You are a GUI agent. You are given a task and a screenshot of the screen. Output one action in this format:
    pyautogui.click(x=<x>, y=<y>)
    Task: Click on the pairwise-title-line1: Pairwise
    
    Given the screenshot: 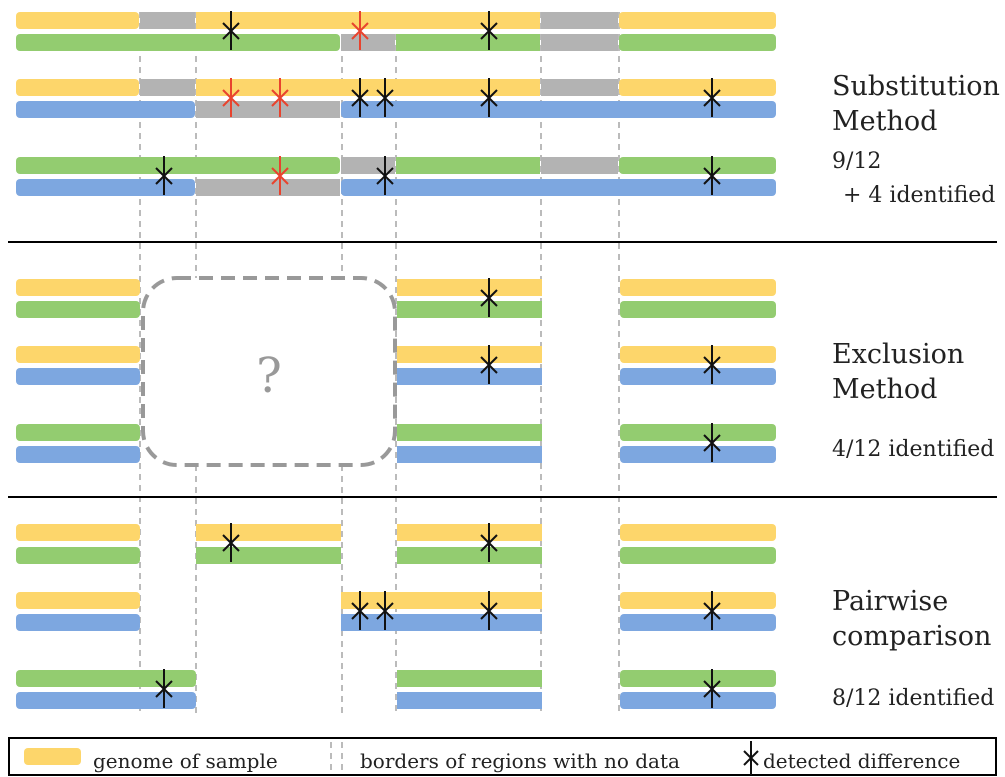 What is the action you would take?
    pyautogui.click(x=890, y=601)
    